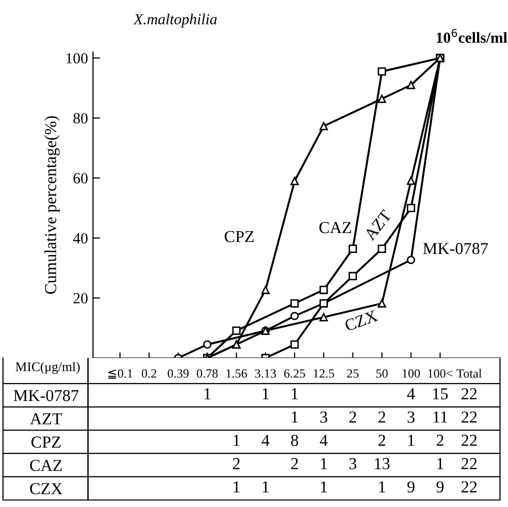 This screenshot has width=508, height=507. What do you see at coordinates (455, 248) in the screenshot?
I see `series-label: MK-0787` at bounding box center [455, 248].